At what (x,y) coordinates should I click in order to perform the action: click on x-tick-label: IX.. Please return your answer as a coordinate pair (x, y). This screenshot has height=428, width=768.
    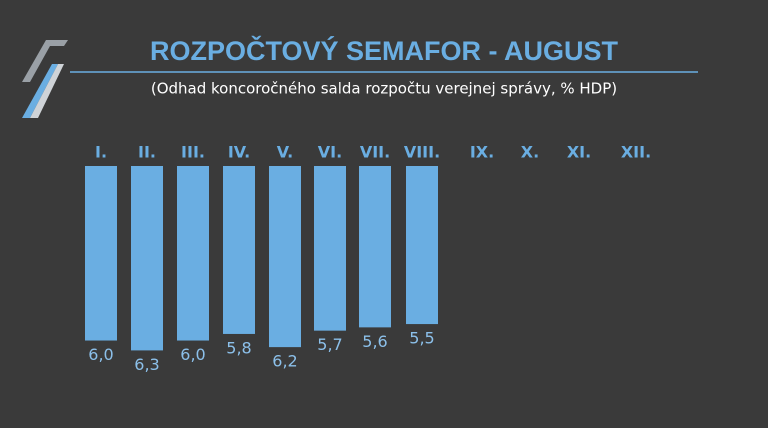
    Looking at the image, I should click on (482, 152).